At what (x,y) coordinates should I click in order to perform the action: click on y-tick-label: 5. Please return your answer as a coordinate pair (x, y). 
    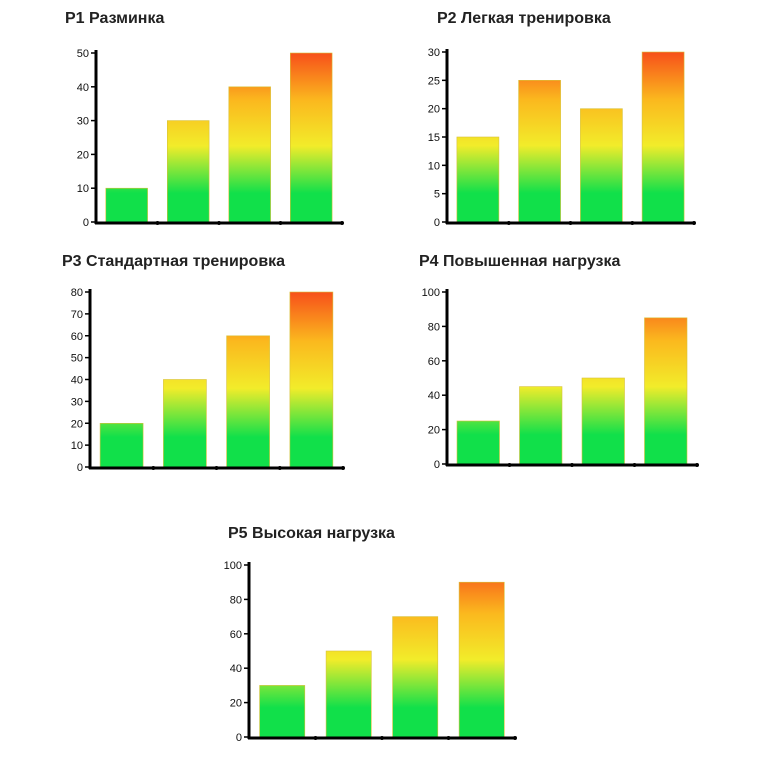
    Looking at the image, I should click on (437, 195).